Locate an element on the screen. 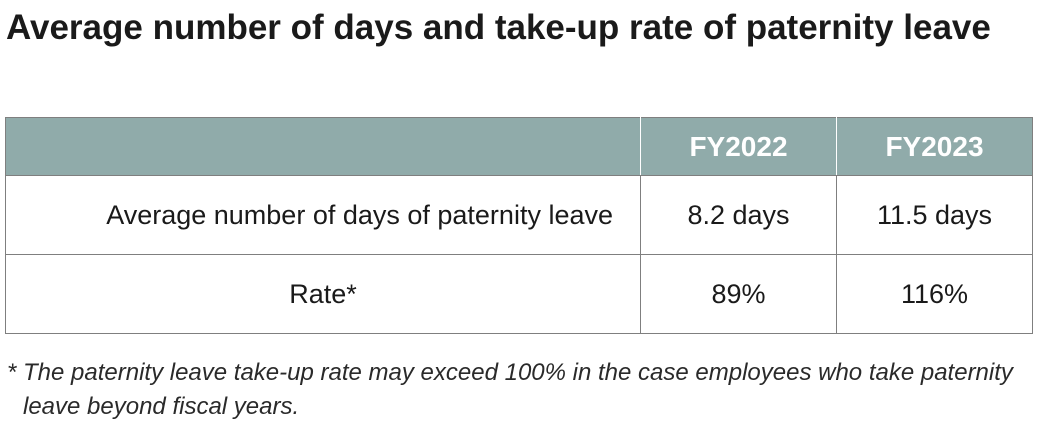  cell-rate-fy2022: 89% is located at coordinates (738, 294).